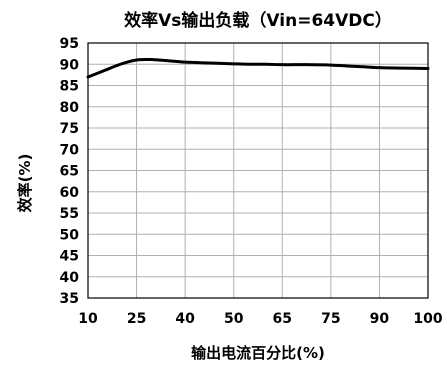 The width and height of the screenshot is (447, 369). What do you see at coordinates (427, 319) in the screenshot?
I see `x-tick-label: 100` at bounding box center [427, 319].